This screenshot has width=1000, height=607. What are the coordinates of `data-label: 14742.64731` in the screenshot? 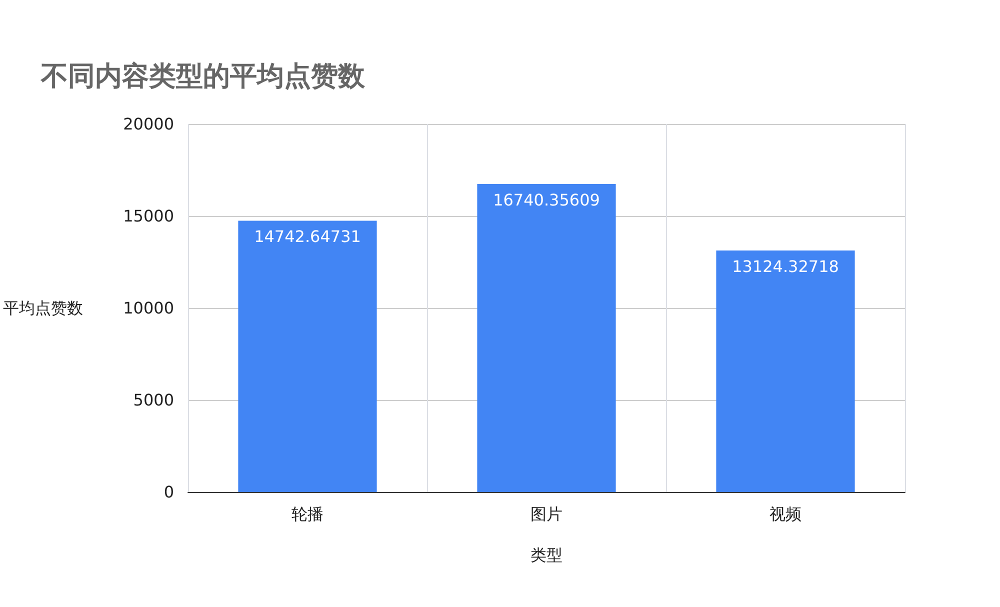 It's located at (307, 236).